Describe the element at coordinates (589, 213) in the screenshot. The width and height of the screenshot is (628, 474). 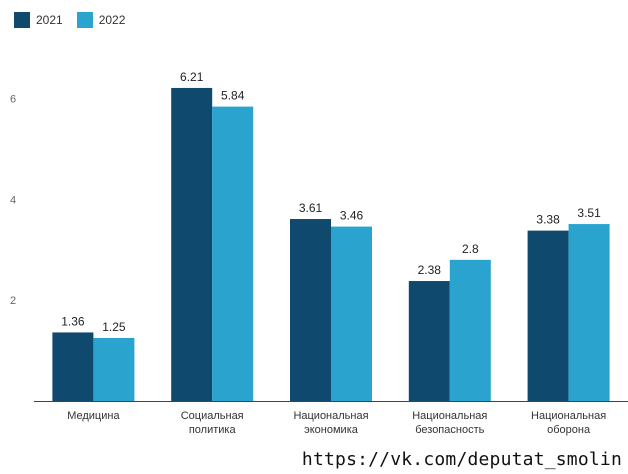
I see `value-label-2022-4: 3.51` at that location.